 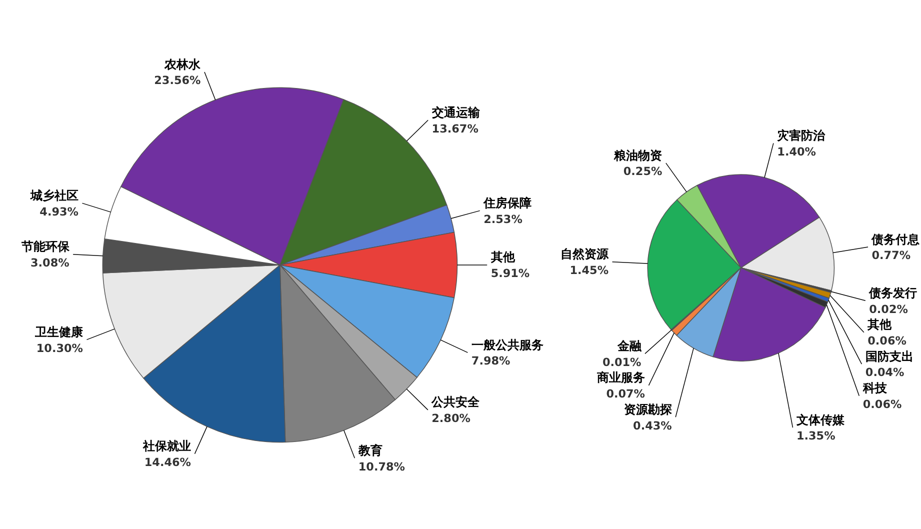 What do you see at coordinates (490, 361) in the screenshot?
I see `data-label: 7.98%` at bounding box center [490, 361].